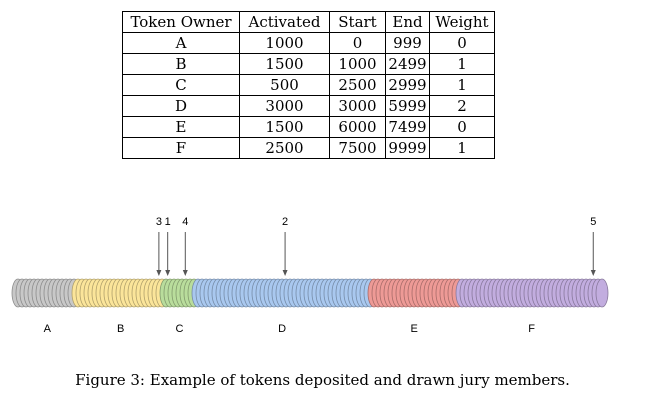  I want to click on segment-label-b: B, so click(120, 329).